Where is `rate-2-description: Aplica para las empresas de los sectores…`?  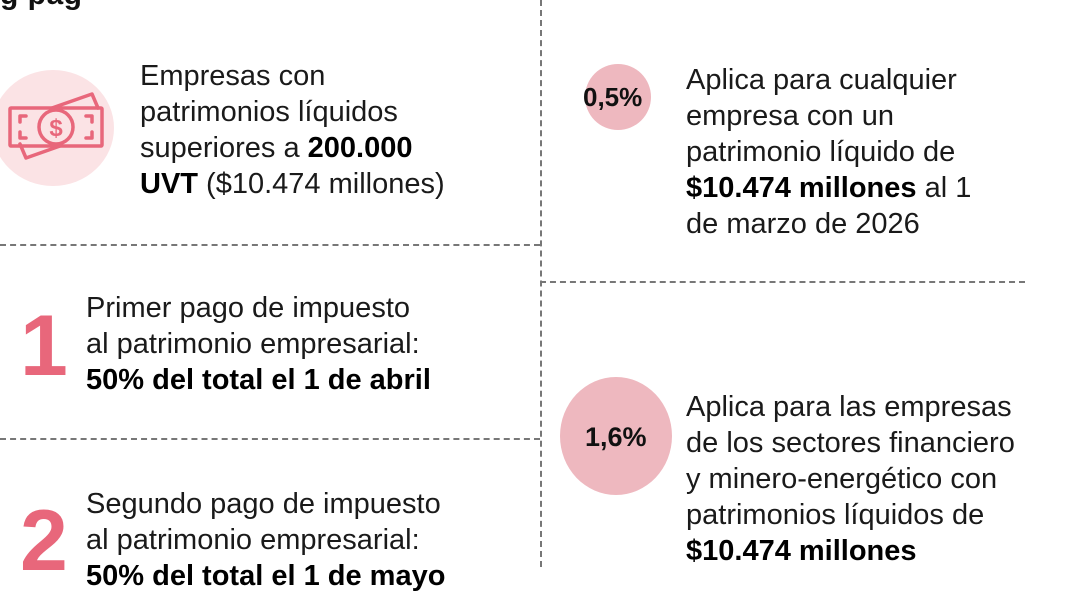
rate-2-description: Aplica para las empresas de los sectores… is located at coordinates (850, 479).